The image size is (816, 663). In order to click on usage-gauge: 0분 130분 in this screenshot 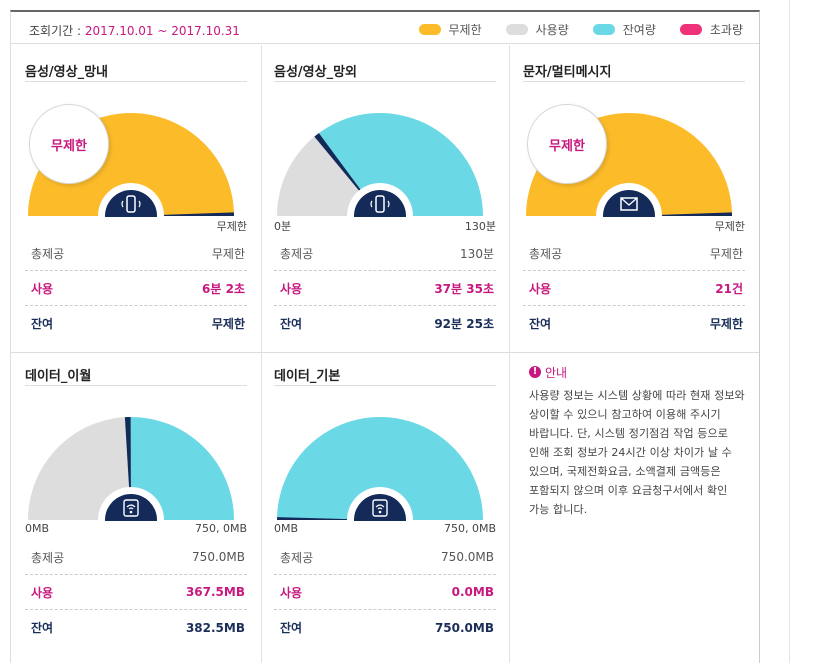, I will do `click(385, 163)`.